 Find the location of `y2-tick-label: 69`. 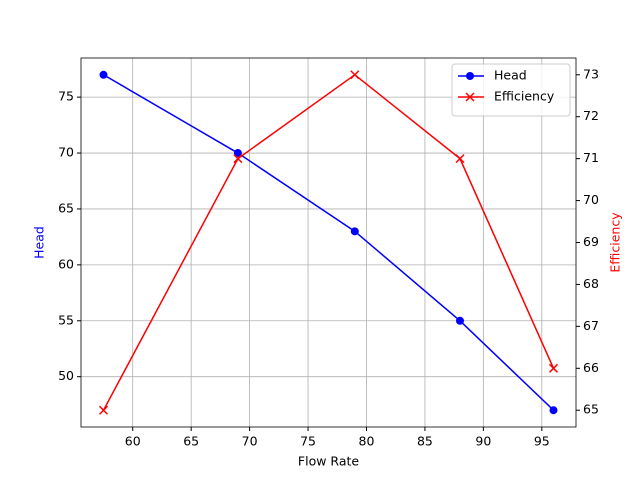

y2-tick-label: 69 is located at coordinates (591, 241).